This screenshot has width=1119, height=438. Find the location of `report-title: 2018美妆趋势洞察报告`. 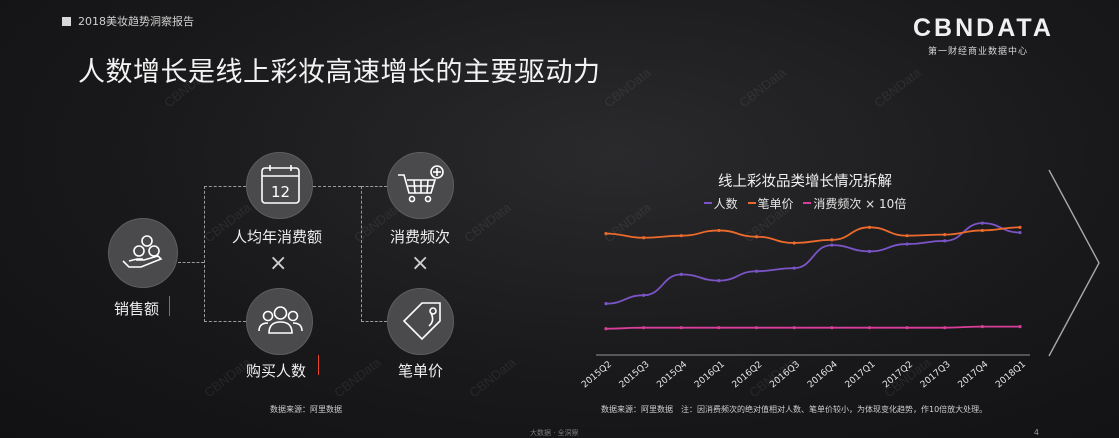

report-title: 2018美妆趋势洞察报告 is located at coordinates (136, 21).